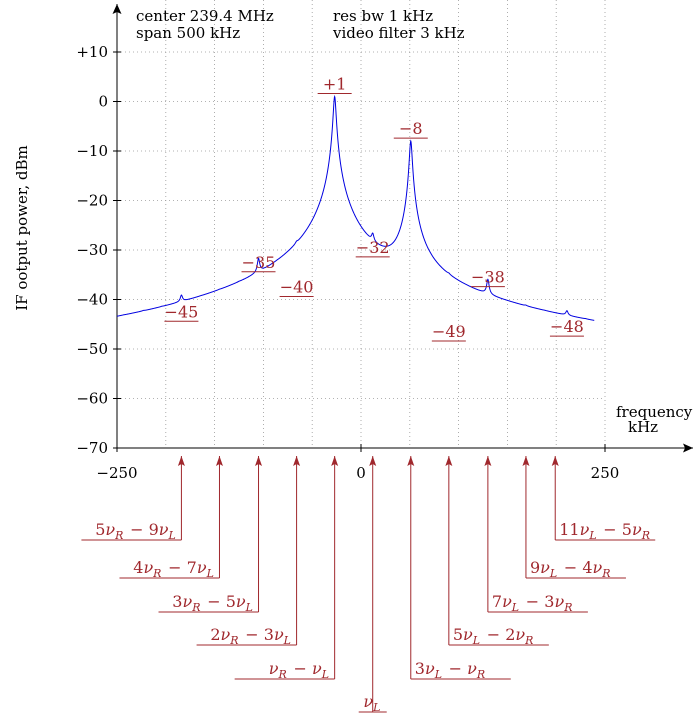 Image resolution: width=700 pixels, height=721 pixels. What do you see at coordinates (449, 331) in the screenshot?
I see `peak-level-label: −49` at bounding box center [449, 331].